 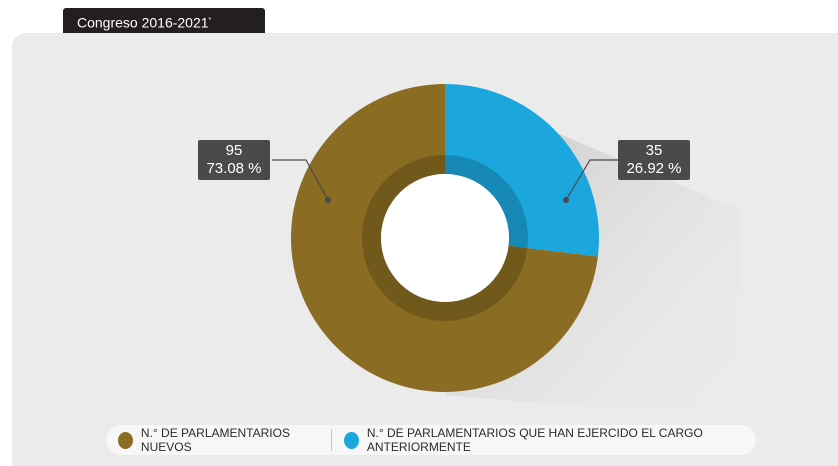 I want to click on legend-divider, so click(x=331, y=440).